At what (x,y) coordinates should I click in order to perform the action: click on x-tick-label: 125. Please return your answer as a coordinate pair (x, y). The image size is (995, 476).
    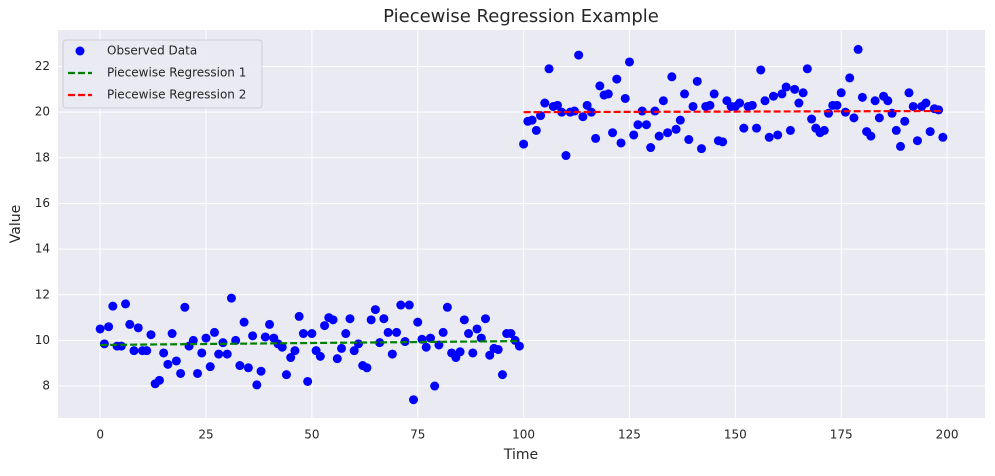
    Looking at the image, I should click on (629, 435).